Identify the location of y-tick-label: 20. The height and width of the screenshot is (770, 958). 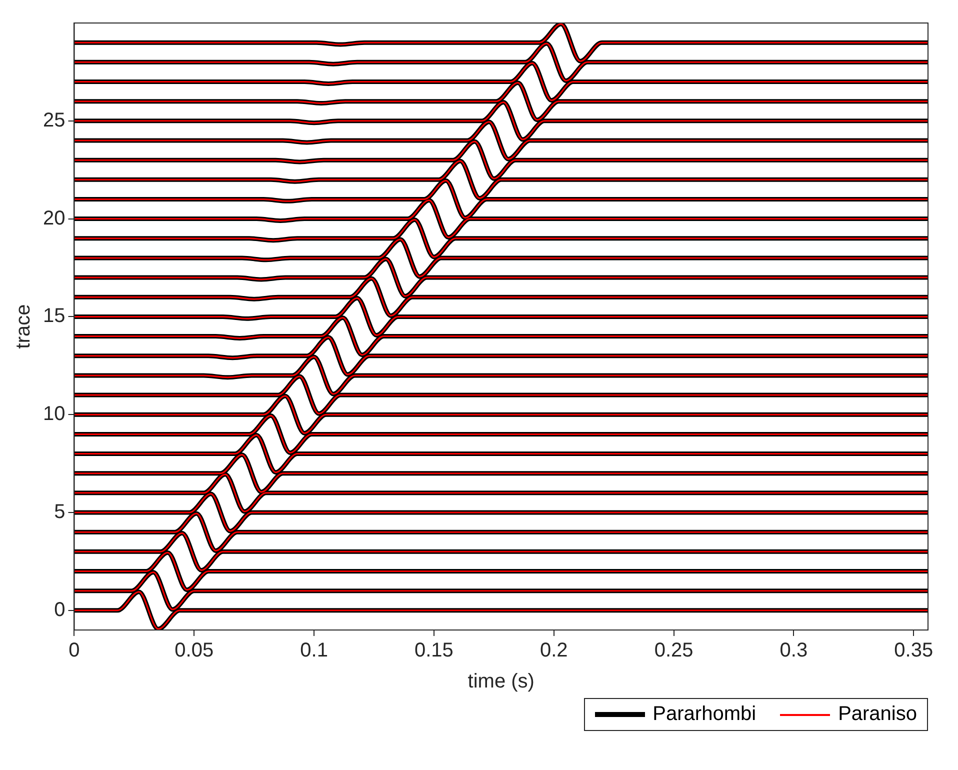
(54, 218).